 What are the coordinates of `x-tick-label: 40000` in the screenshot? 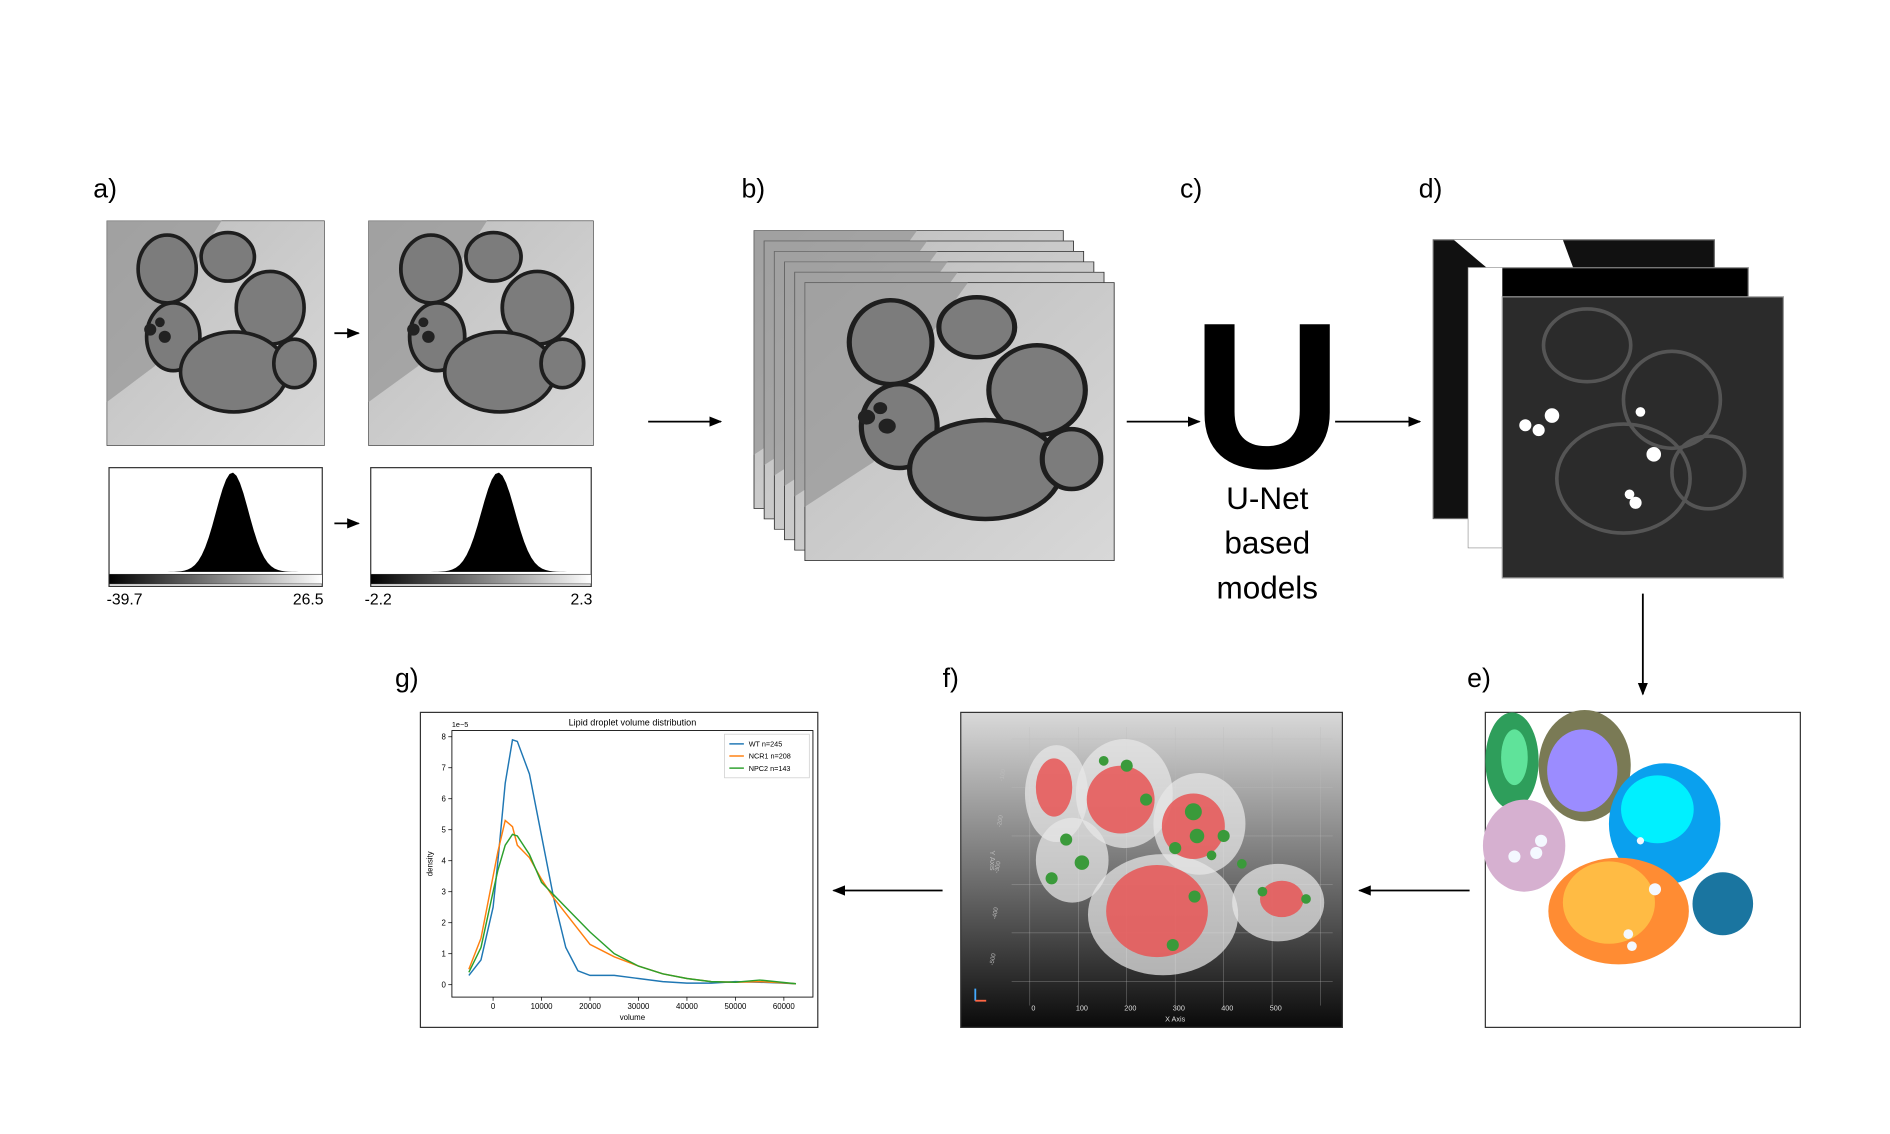 It's located at (687, 1006).